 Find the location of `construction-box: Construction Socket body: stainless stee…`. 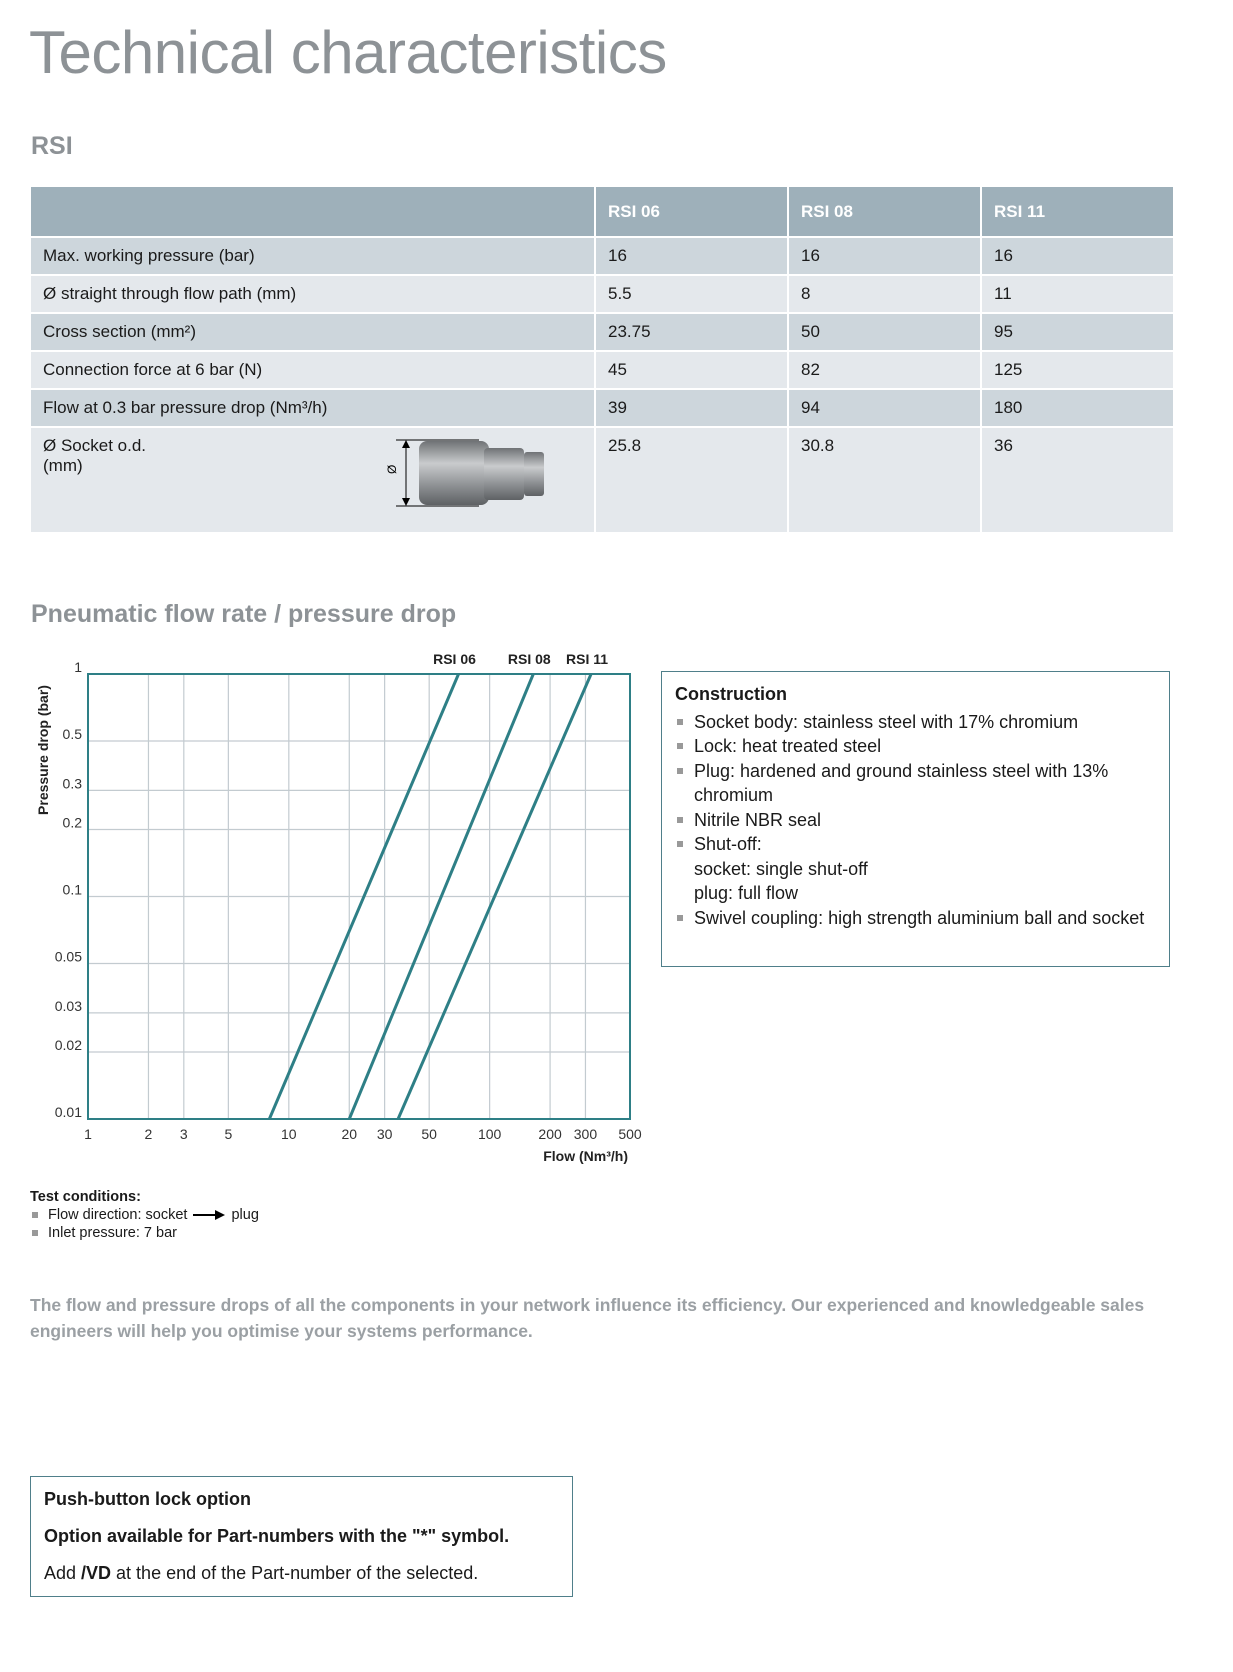

construction-box: Construction Socket body: stainless stee… is located at coordinates (915, 819).